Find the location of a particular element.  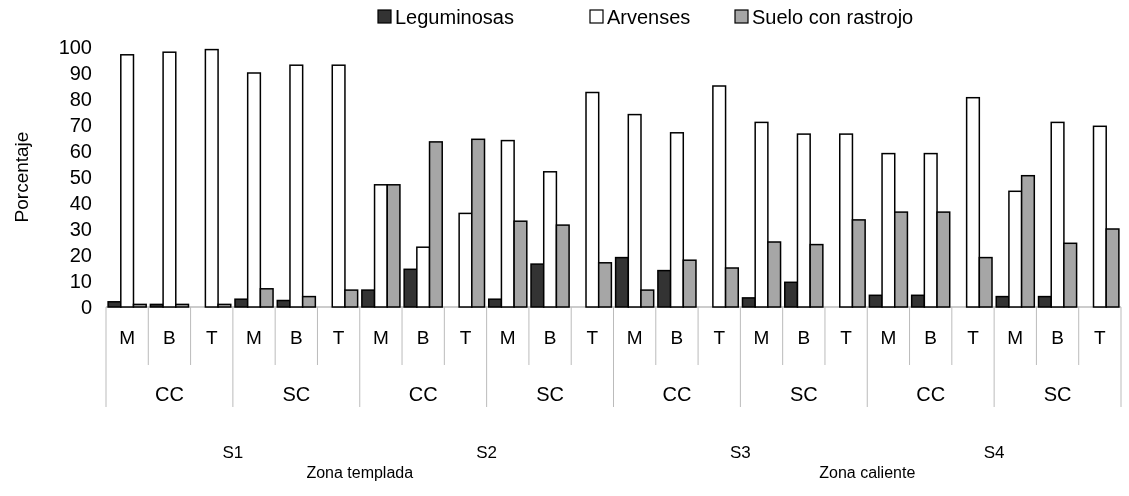

y-tick-label: 70 is located at coordinates (80, 125).